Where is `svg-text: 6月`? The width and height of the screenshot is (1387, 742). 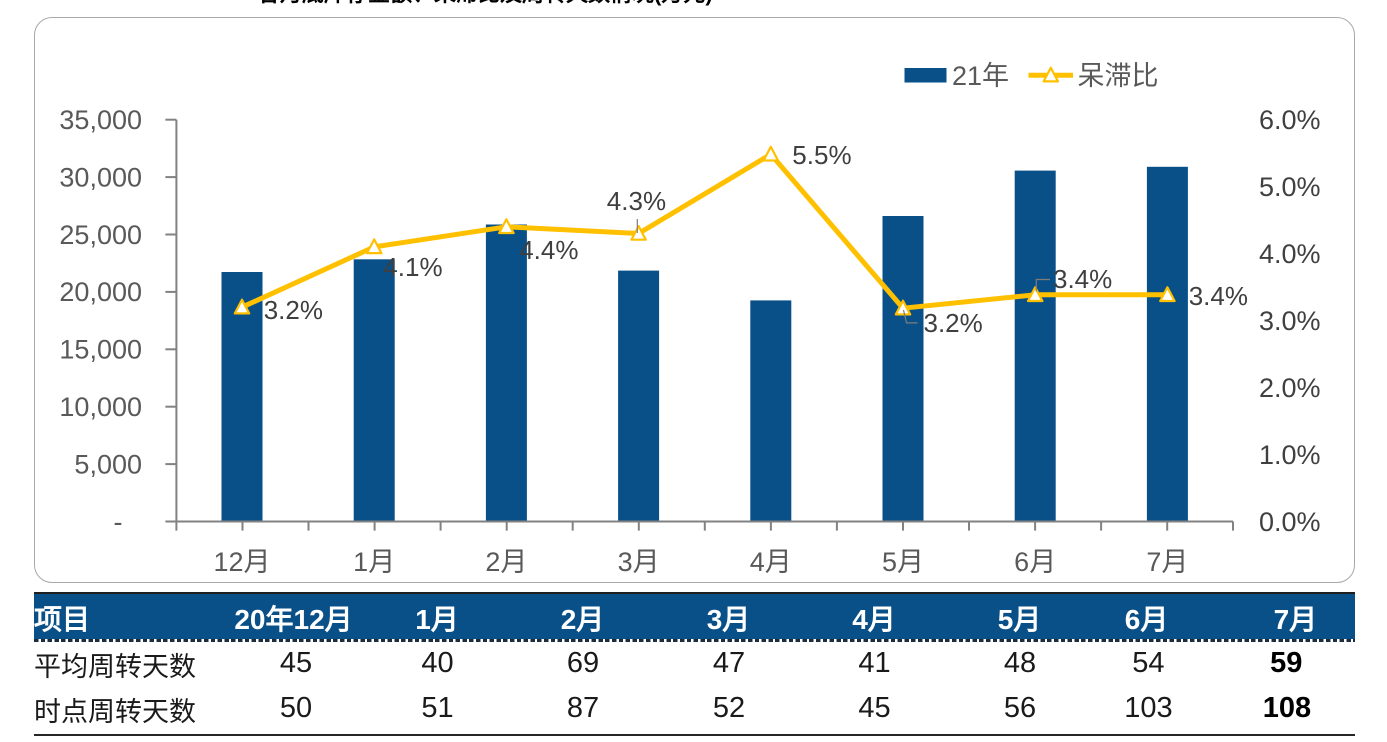
svg-text: 6月 is located at coordinates (1035, 562).